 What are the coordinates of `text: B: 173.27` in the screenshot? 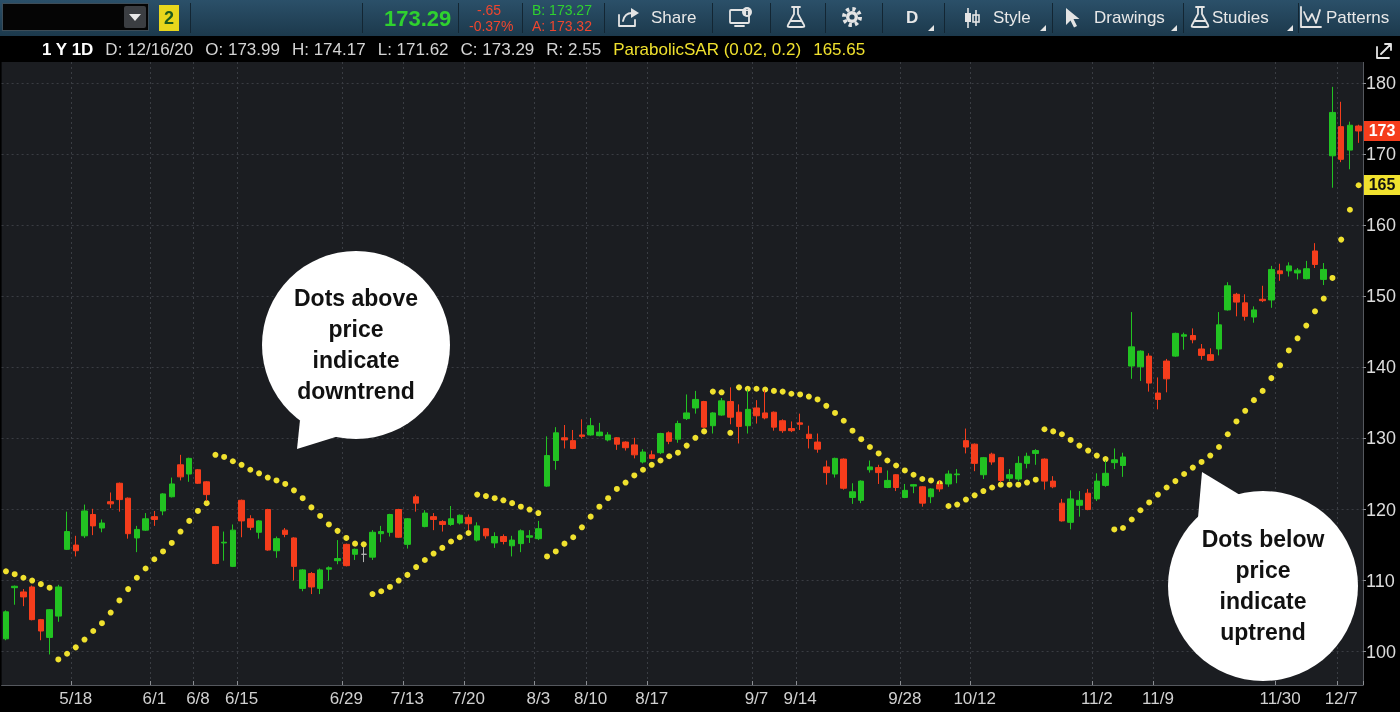 It's located at (562, 10).